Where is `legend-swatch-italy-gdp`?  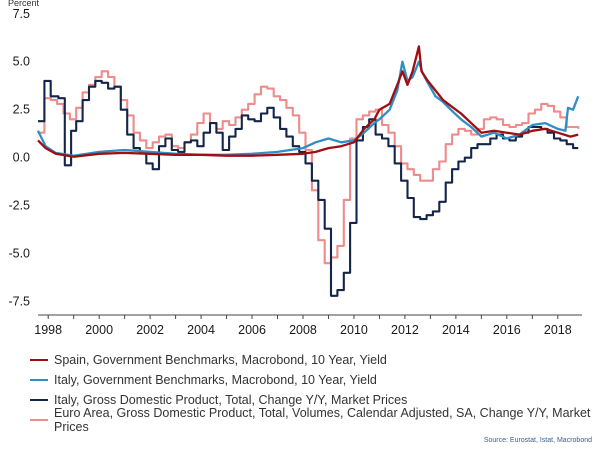
legend-swatch-italy-gdp is located at coordinates (39, 400).